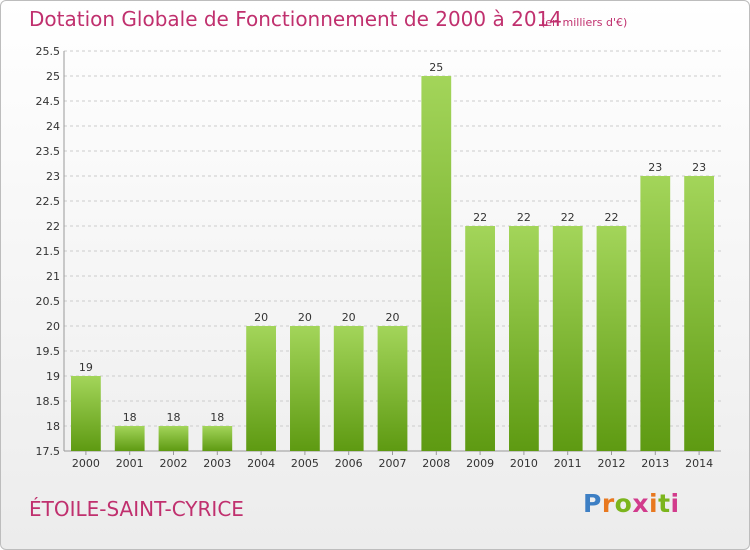 Image resolution: width=750 pixels, height=550 pixels. Describe the element at coordinates (480, 217) in the screenshot. I see `data-label-2009: 22` at that location.